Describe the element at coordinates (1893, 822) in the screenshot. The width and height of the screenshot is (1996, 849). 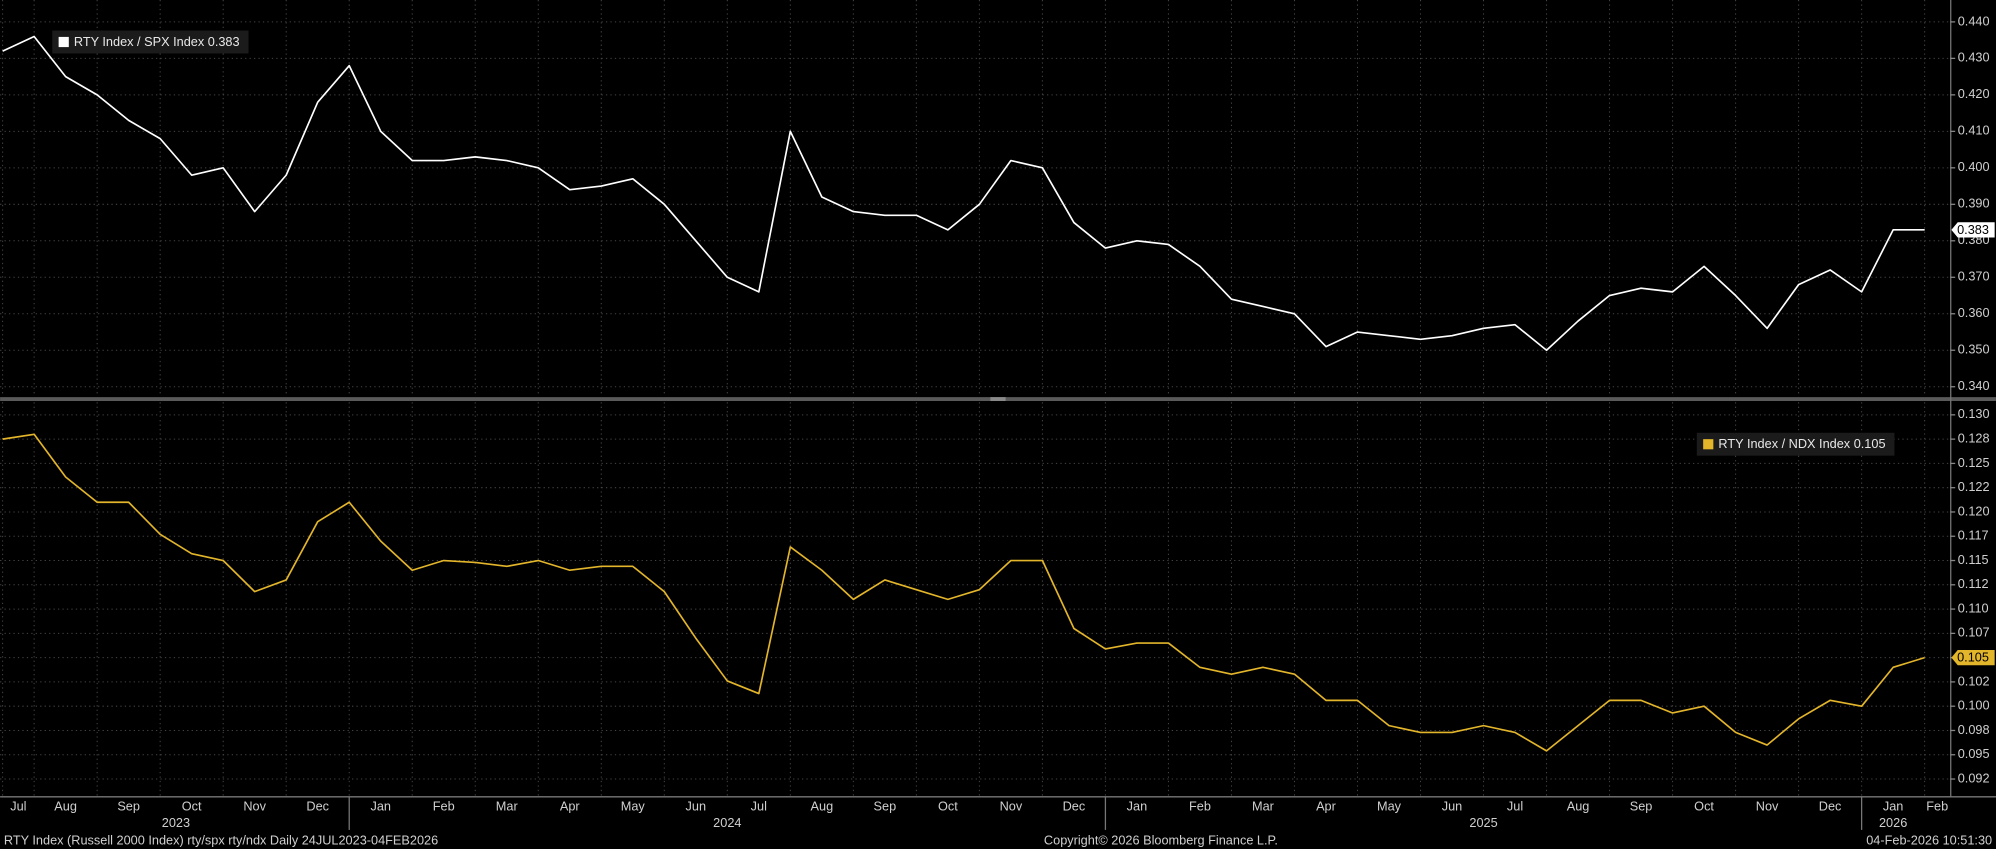
I see `year-label: 2026` at that location.